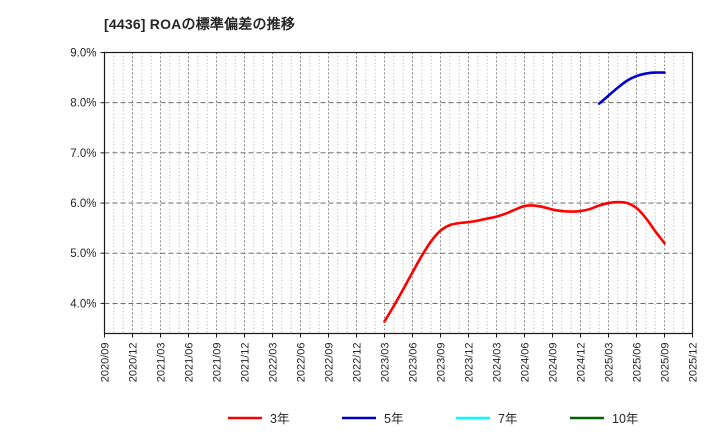  Describe the element at coordinates (83, 204) in the screenshot. I see `y-tick-label: 6.0%` at that location.